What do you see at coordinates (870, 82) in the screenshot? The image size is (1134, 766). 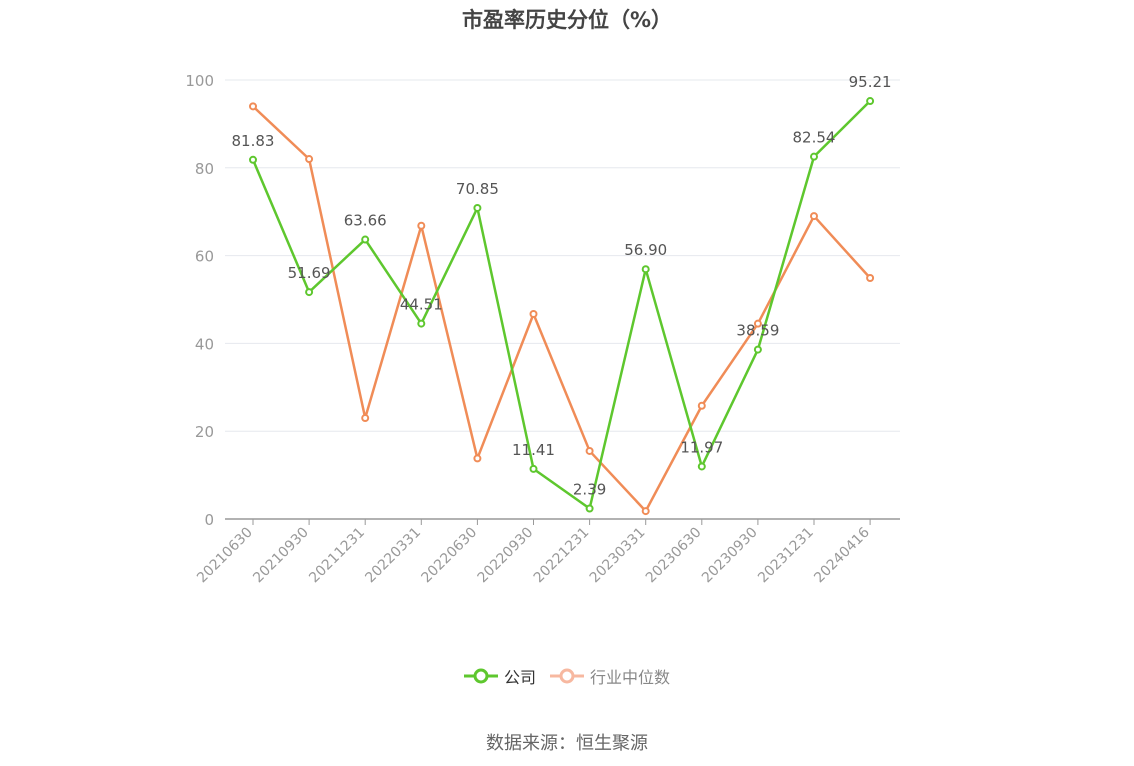 I see `company-data-label: 95.21` at bounding box center [870, 82].